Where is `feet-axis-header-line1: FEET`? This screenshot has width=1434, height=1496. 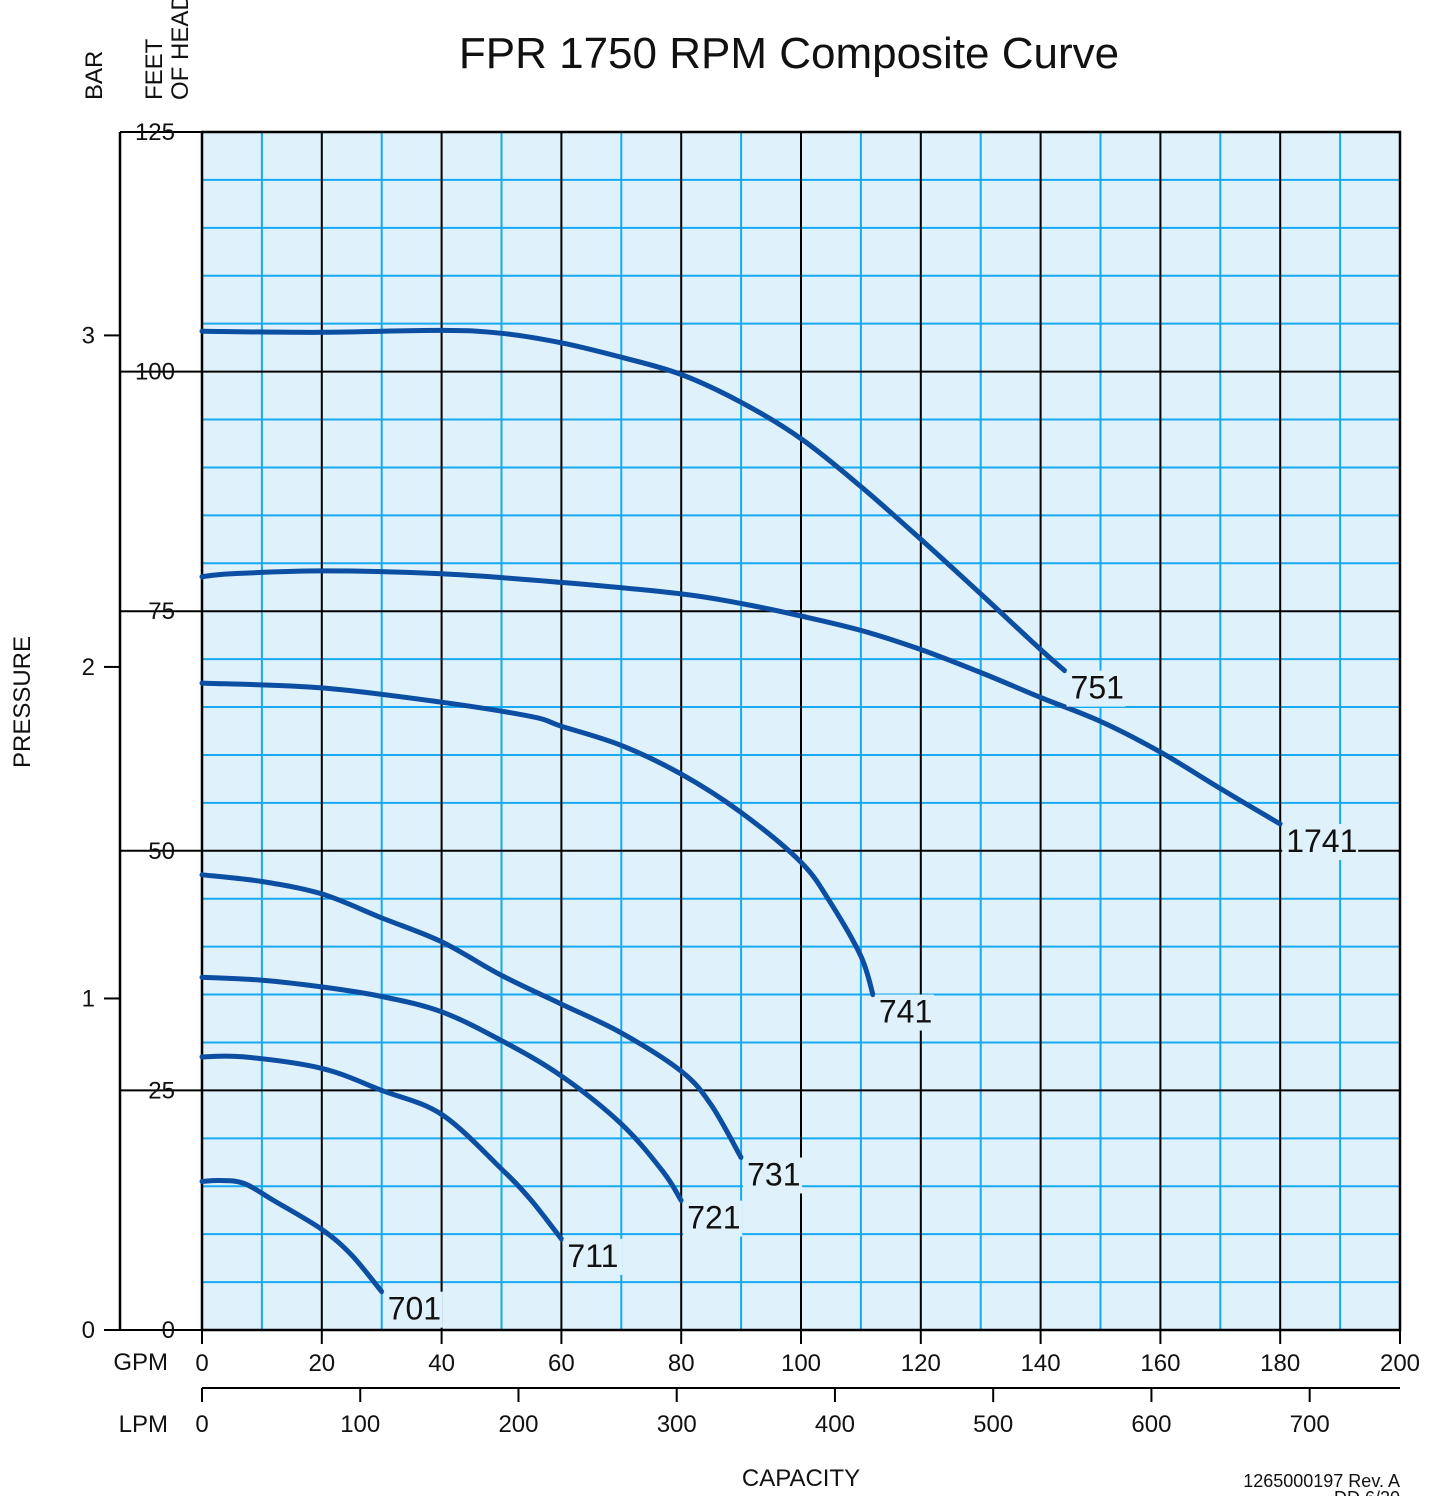
feet-axis-header-line1: FEET is located at coordinates (154, 69).